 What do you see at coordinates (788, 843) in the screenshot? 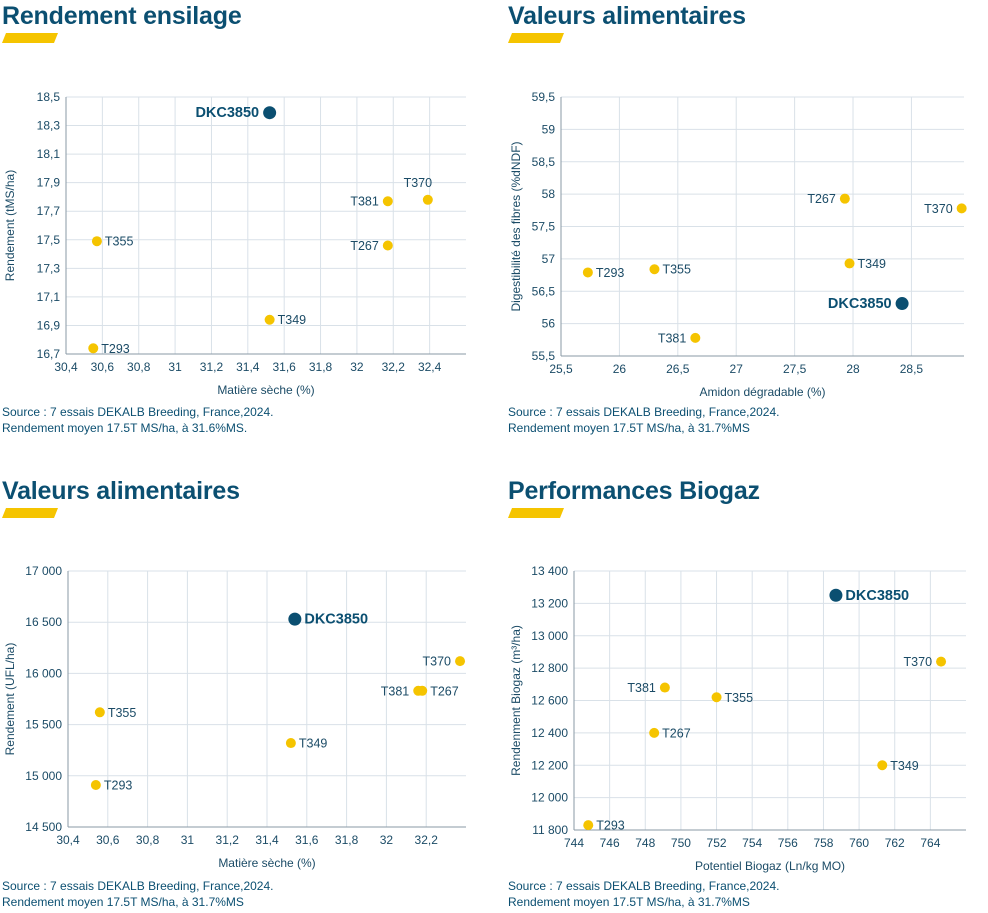
I see `x-tick-label: 756` at bounding box center [788, 843].